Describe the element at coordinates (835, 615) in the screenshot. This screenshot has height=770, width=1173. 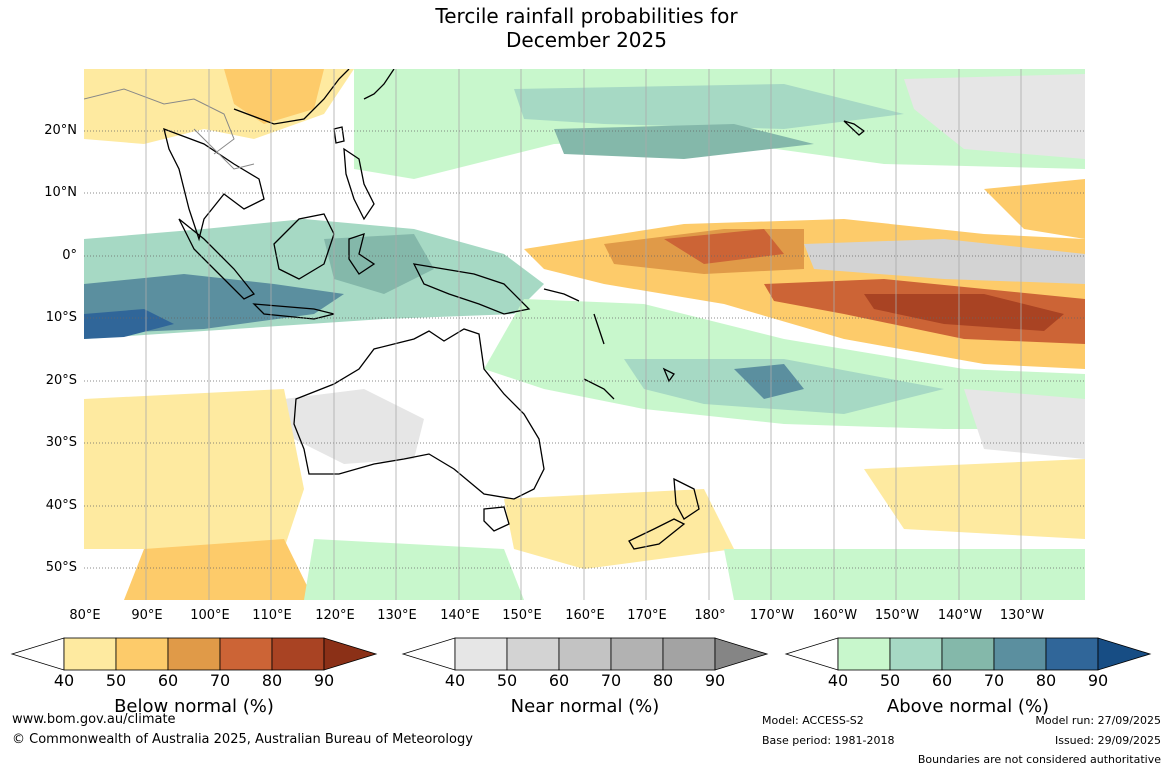
I see `lon-label-160w: 160°W` at that location.